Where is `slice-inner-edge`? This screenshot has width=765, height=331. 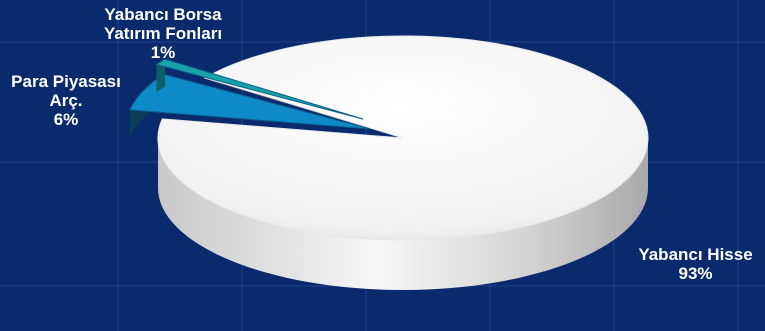 slice-inner-edge is located at coordinates (303, 108).